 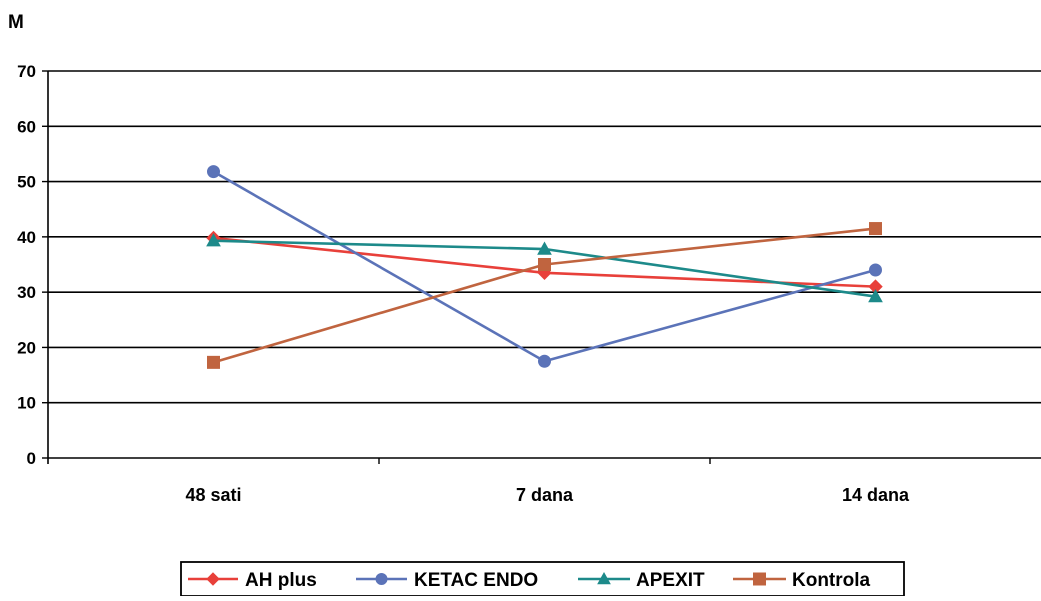 I want to click on y-tick-label: 40, so click(x=26, y=237).